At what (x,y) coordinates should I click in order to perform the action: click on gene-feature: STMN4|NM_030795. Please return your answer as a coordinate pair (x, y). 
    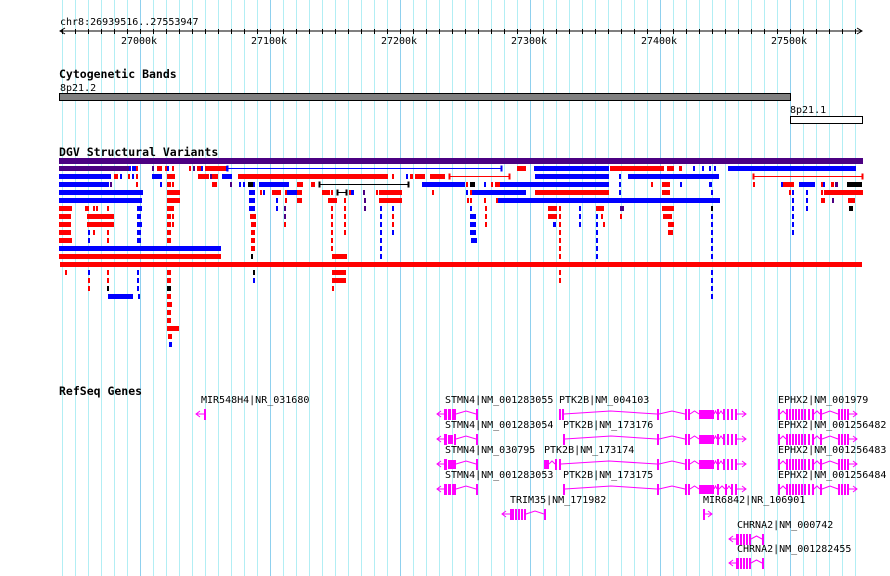
    Looking at the image, I should click on (485, 457).